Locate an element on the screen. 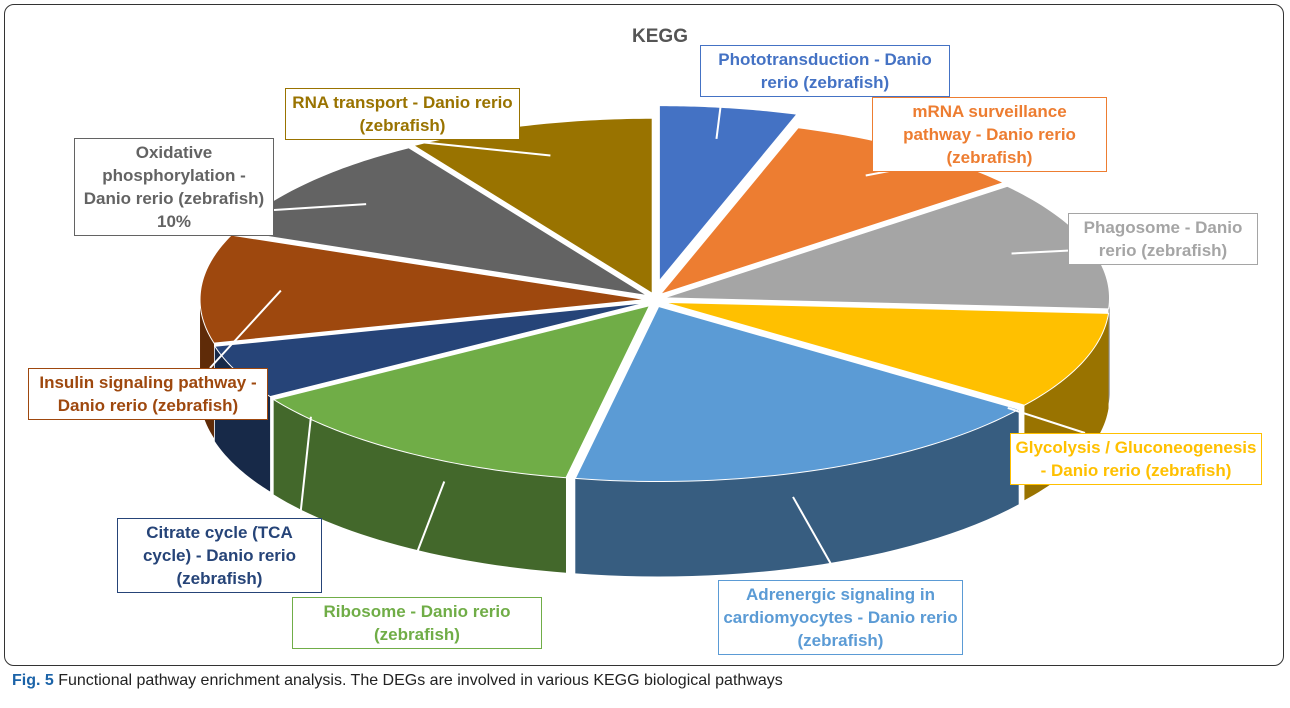 This screenshot has height=708, width=1290. slice-label: Phagosome - Danio rerio (zebrafish) is located at coordinates (1163, 239).